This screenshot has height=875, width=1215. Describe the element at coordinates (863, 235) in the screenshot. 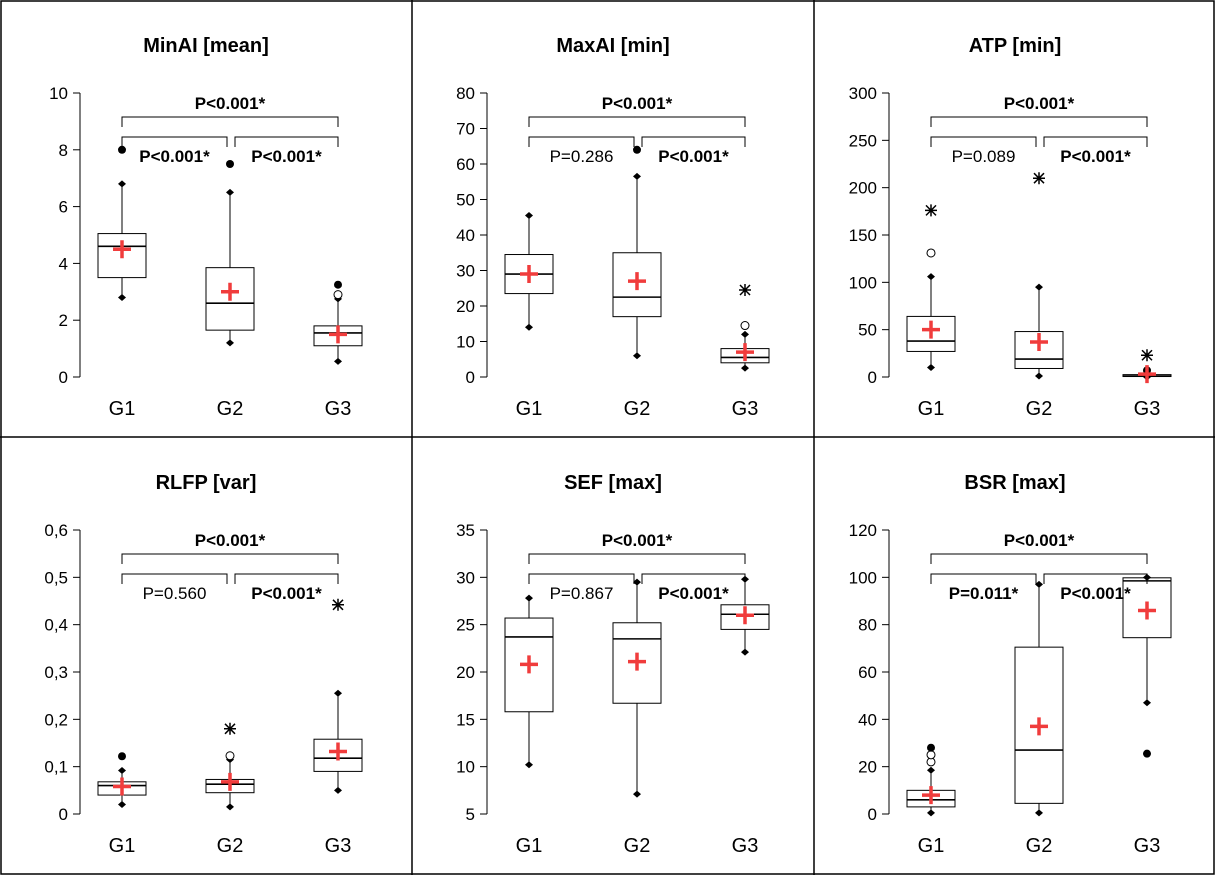

I see `y-tick-label: 150` at that location.